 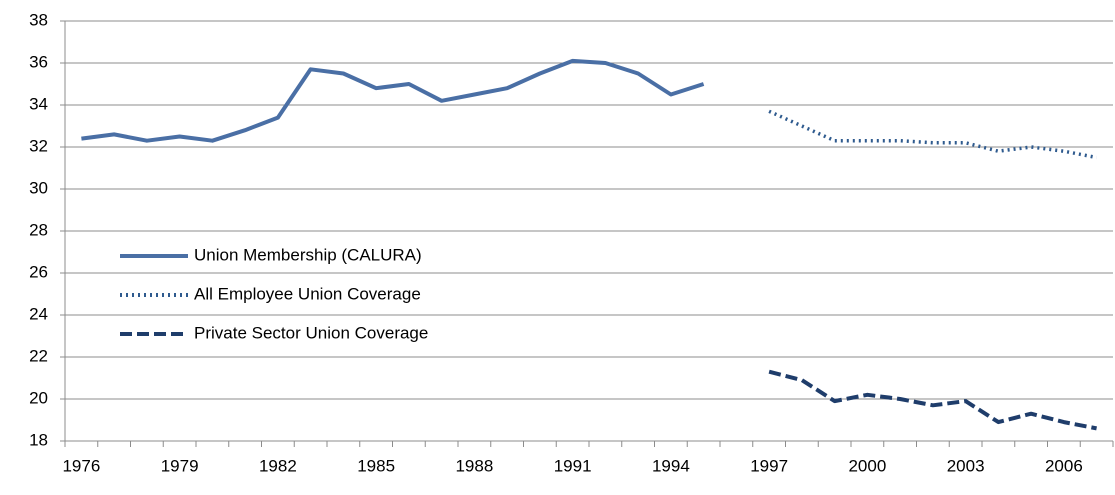 I want to click on x-tick-label: 1985, so click(x=376, y=465).